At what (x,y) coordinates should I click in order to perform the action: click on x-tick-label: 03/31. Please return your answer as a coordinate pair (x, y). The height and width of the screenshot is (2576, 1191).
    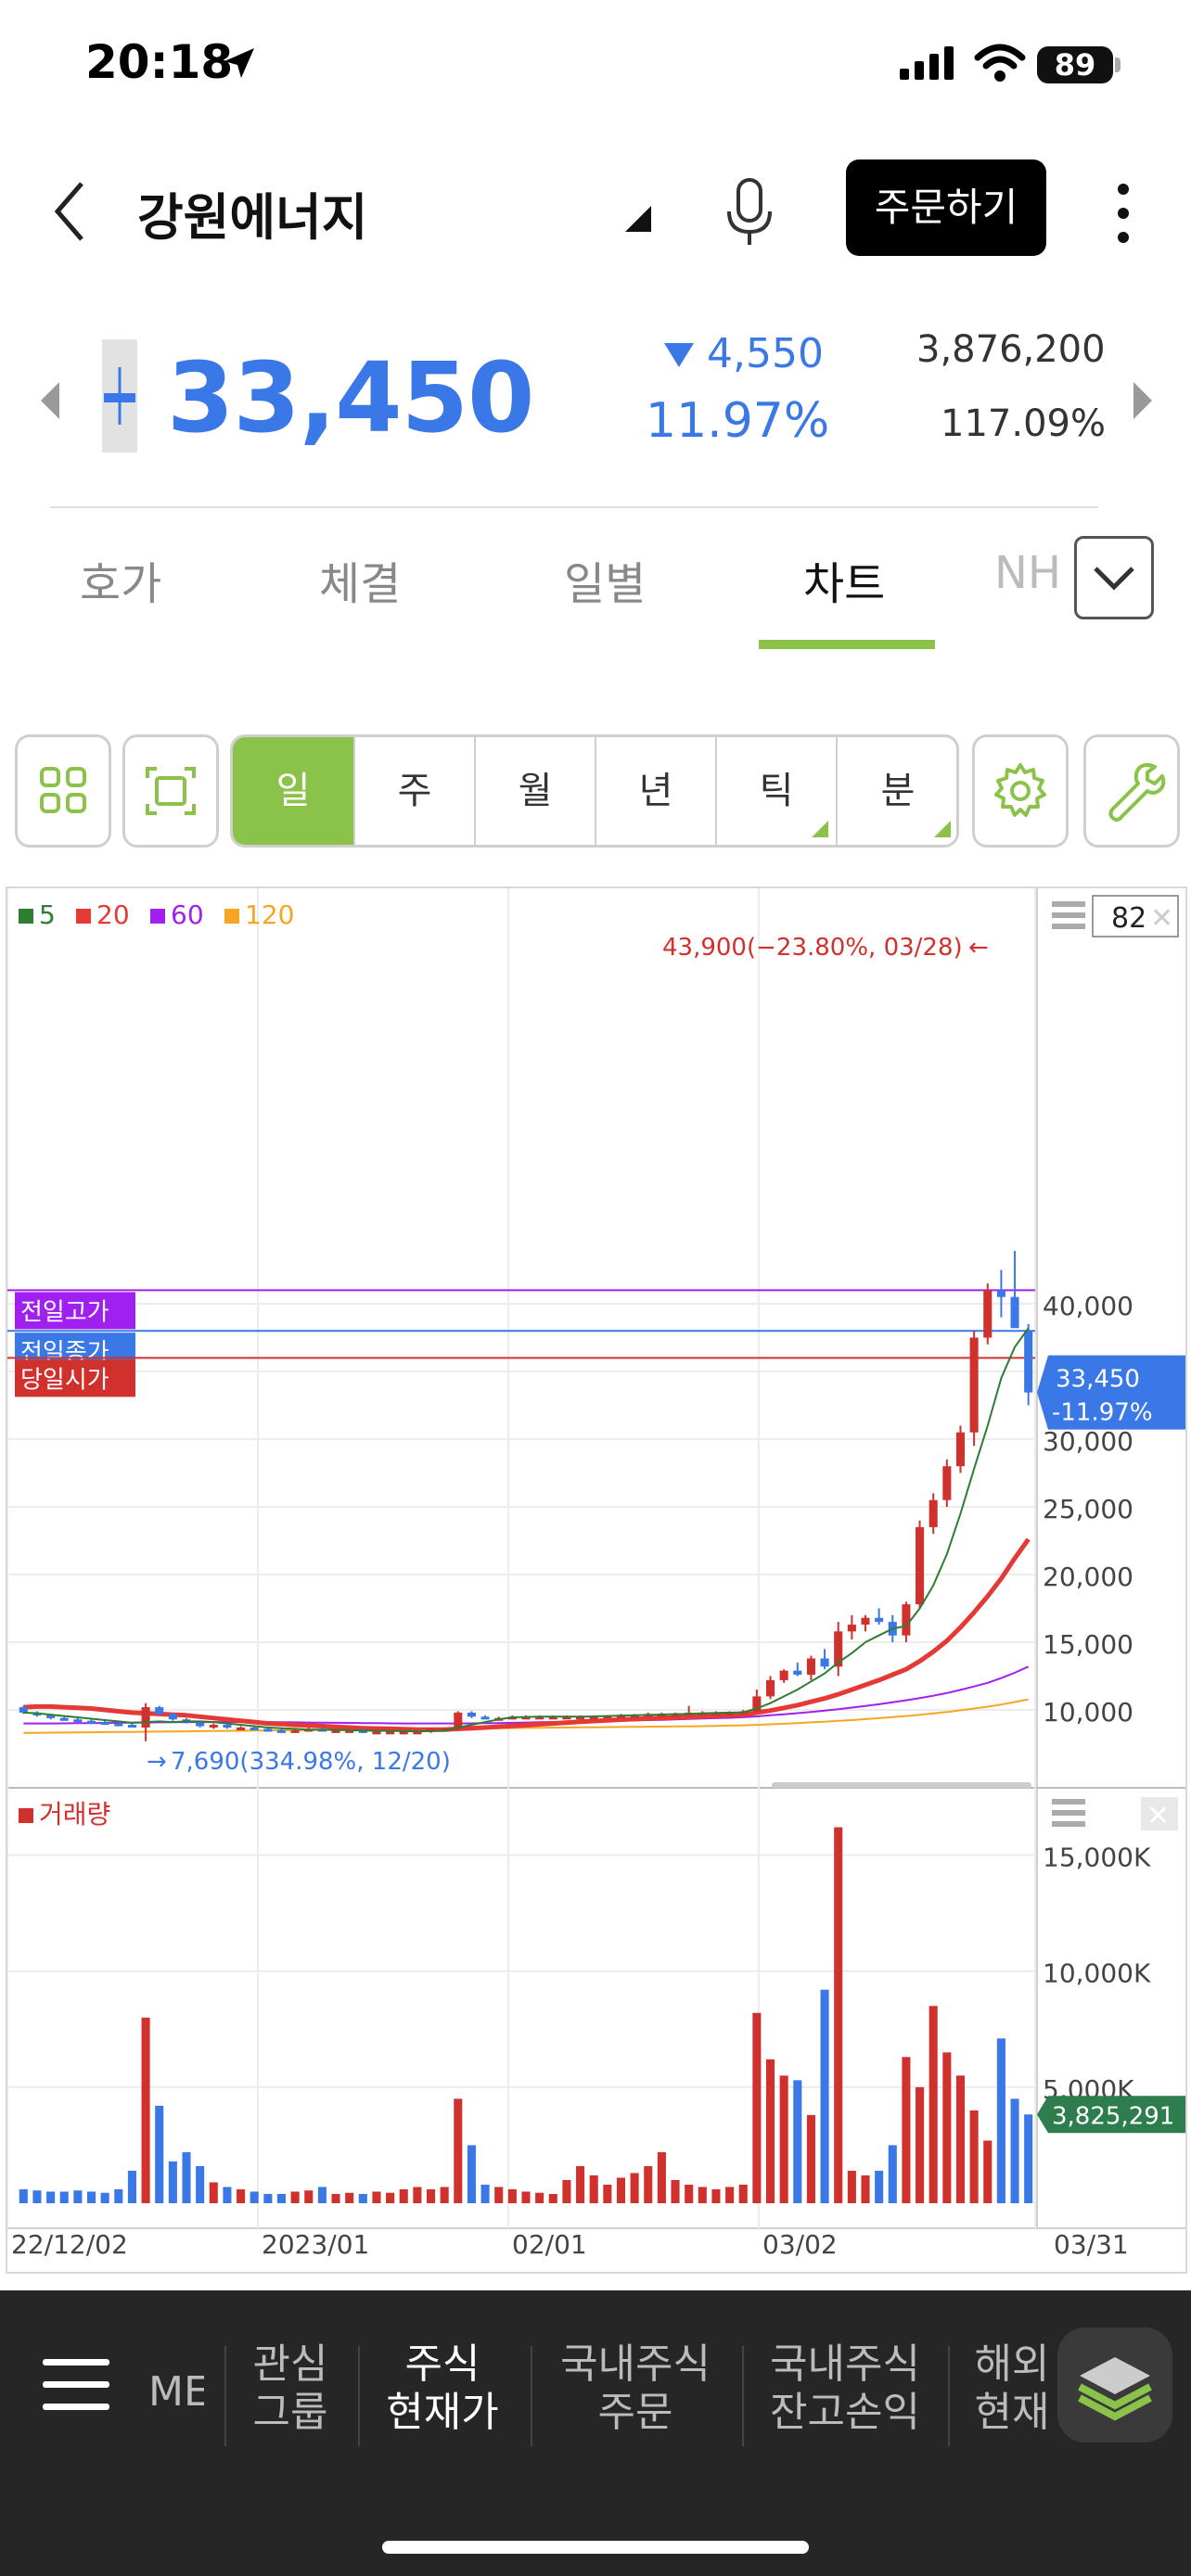
    Looking at the image, I should click on (1091, 2245).